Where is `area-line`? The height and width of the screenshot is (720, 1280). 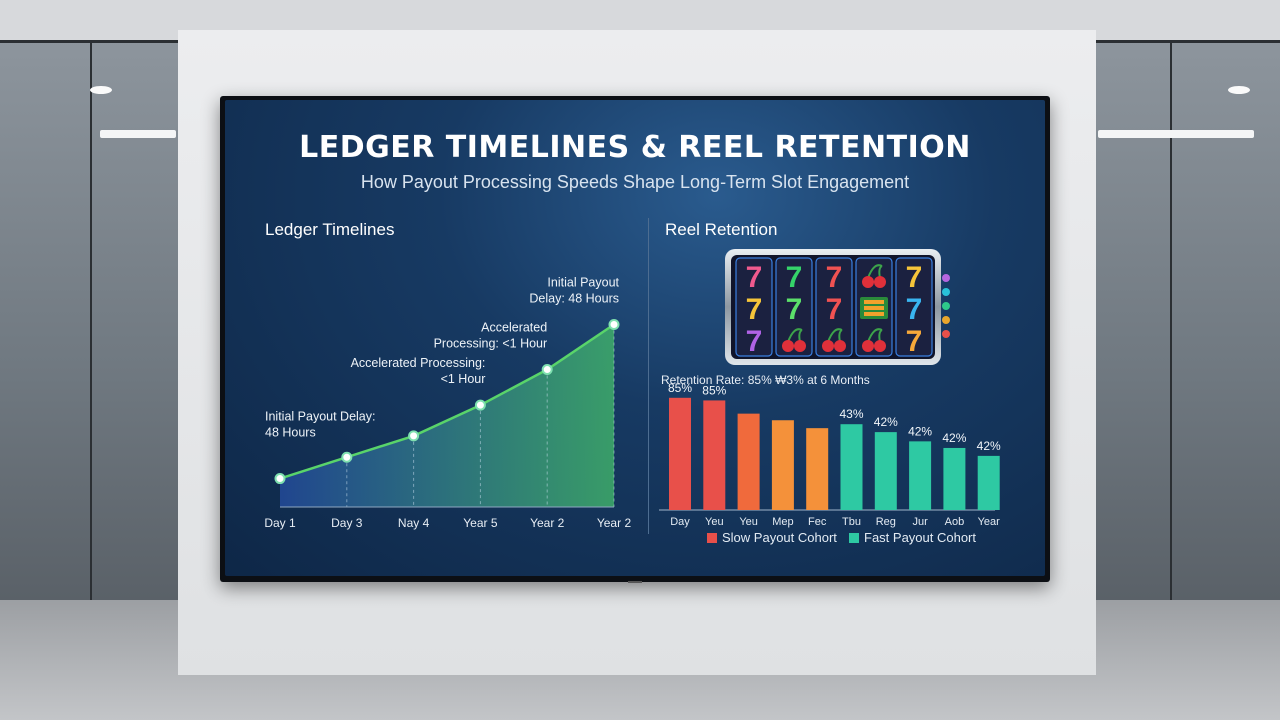 area-line is located at coordinates (447, 401).